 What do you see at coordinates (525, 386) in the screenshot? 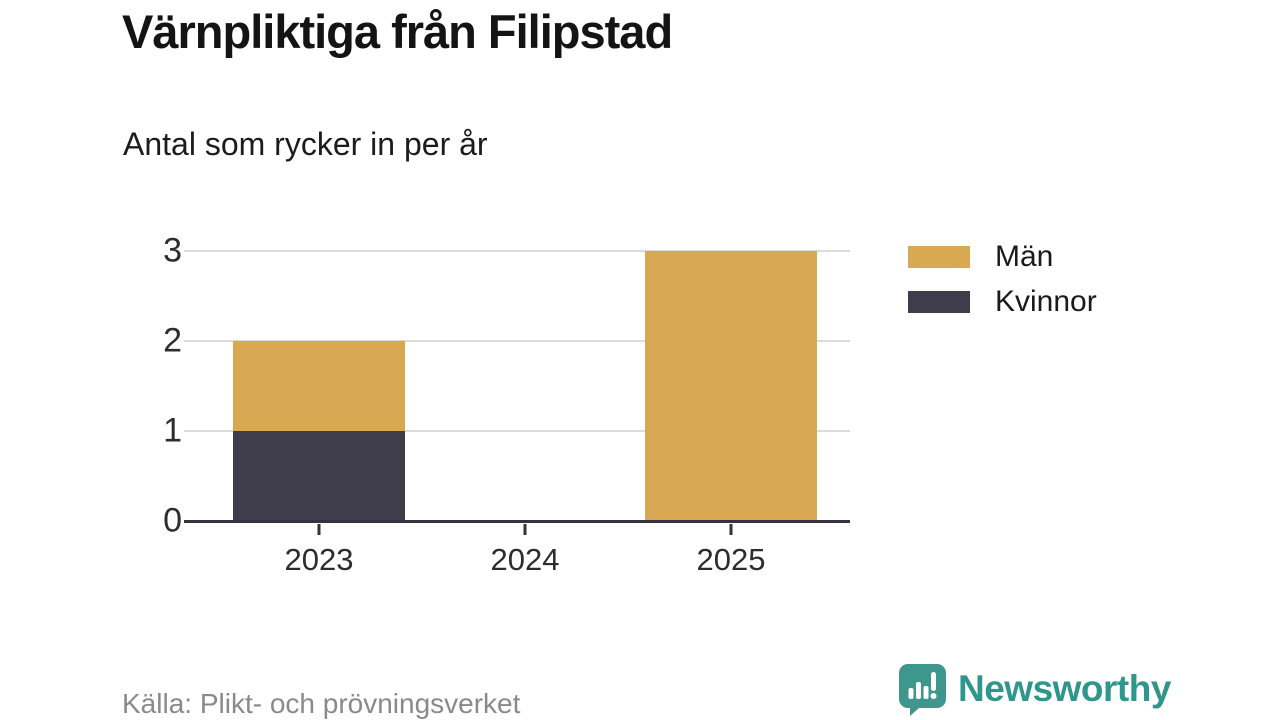
I see `bar-stack-2024` at bounding box center [525, 386].